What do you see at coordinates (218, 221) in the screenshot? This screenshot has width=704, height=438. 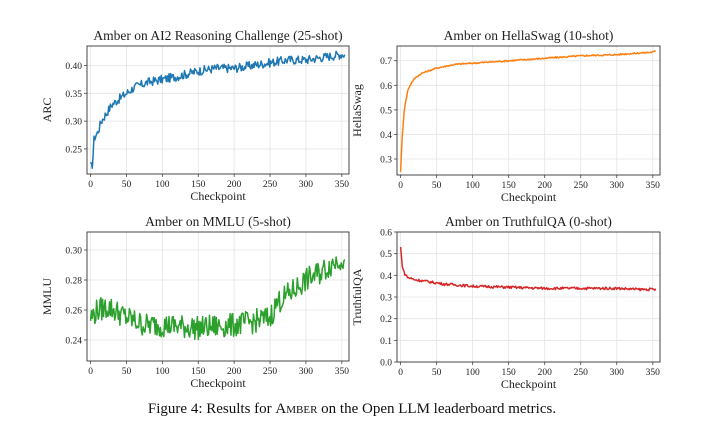 I see `chart-title: Amber on MMLU (5-shot)` at bounding box center [218, 221].